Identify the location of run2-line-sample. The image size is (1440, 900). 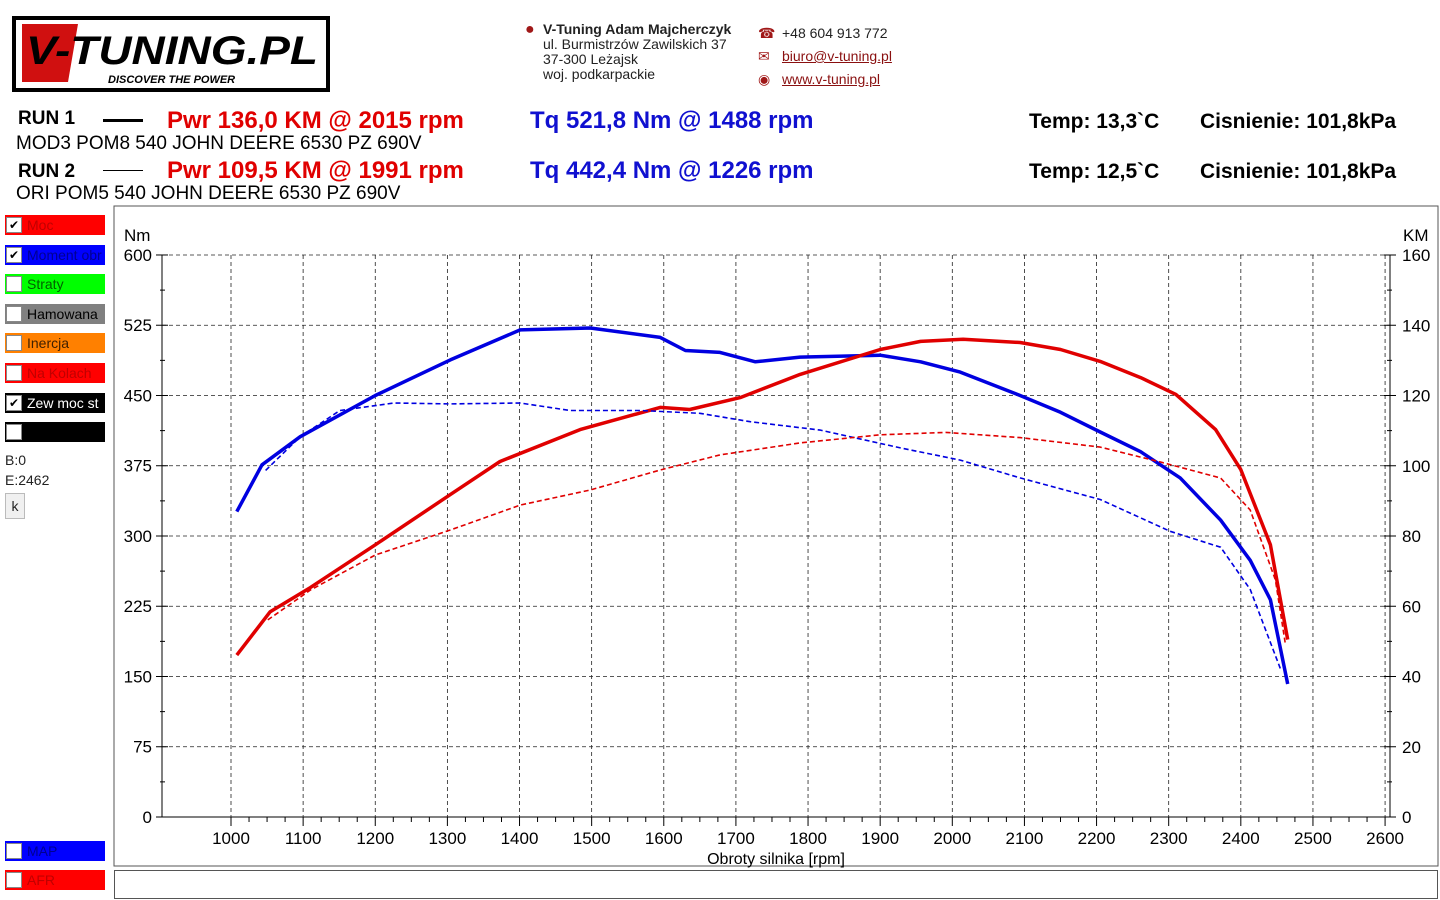
(123, 170).